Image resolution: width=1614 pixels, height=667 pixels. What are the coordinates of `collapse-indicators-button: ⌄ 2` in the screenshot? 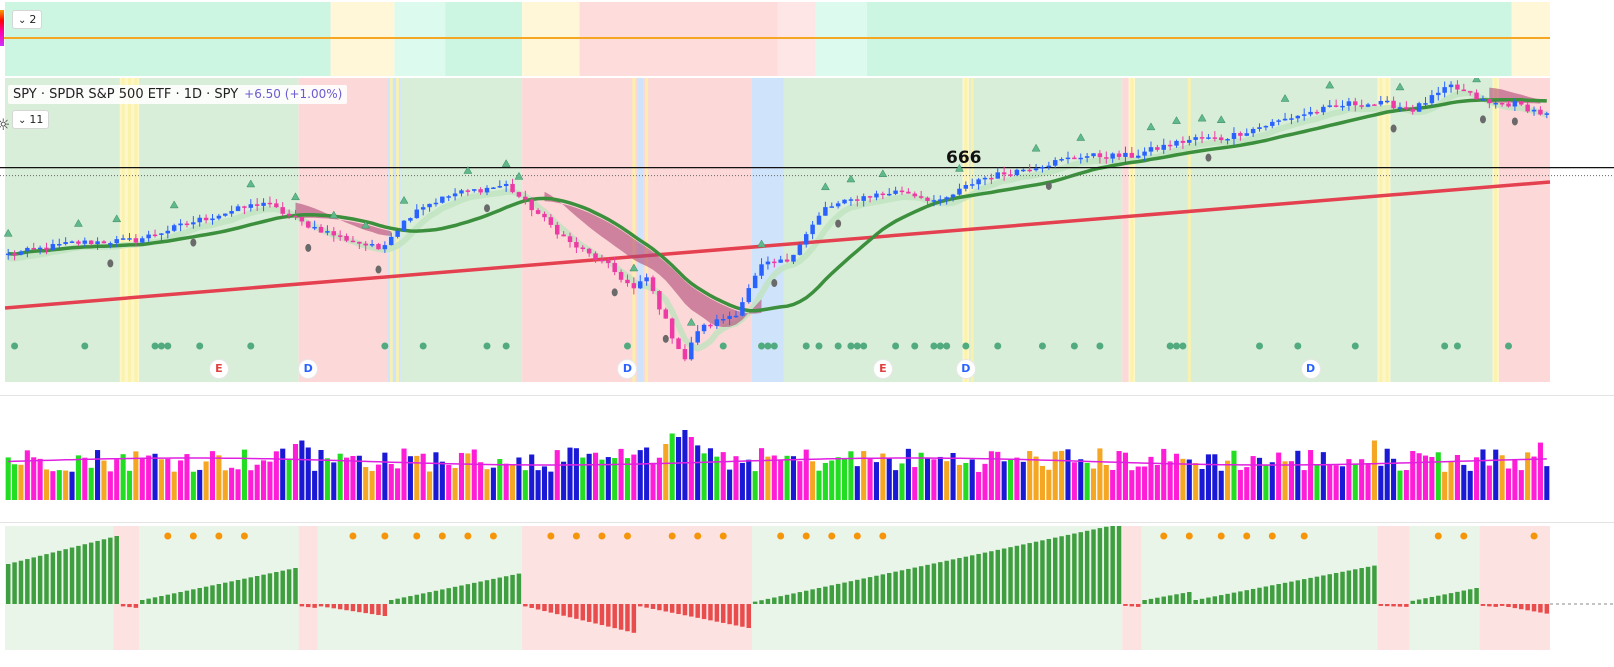 It's located at (27, 19).